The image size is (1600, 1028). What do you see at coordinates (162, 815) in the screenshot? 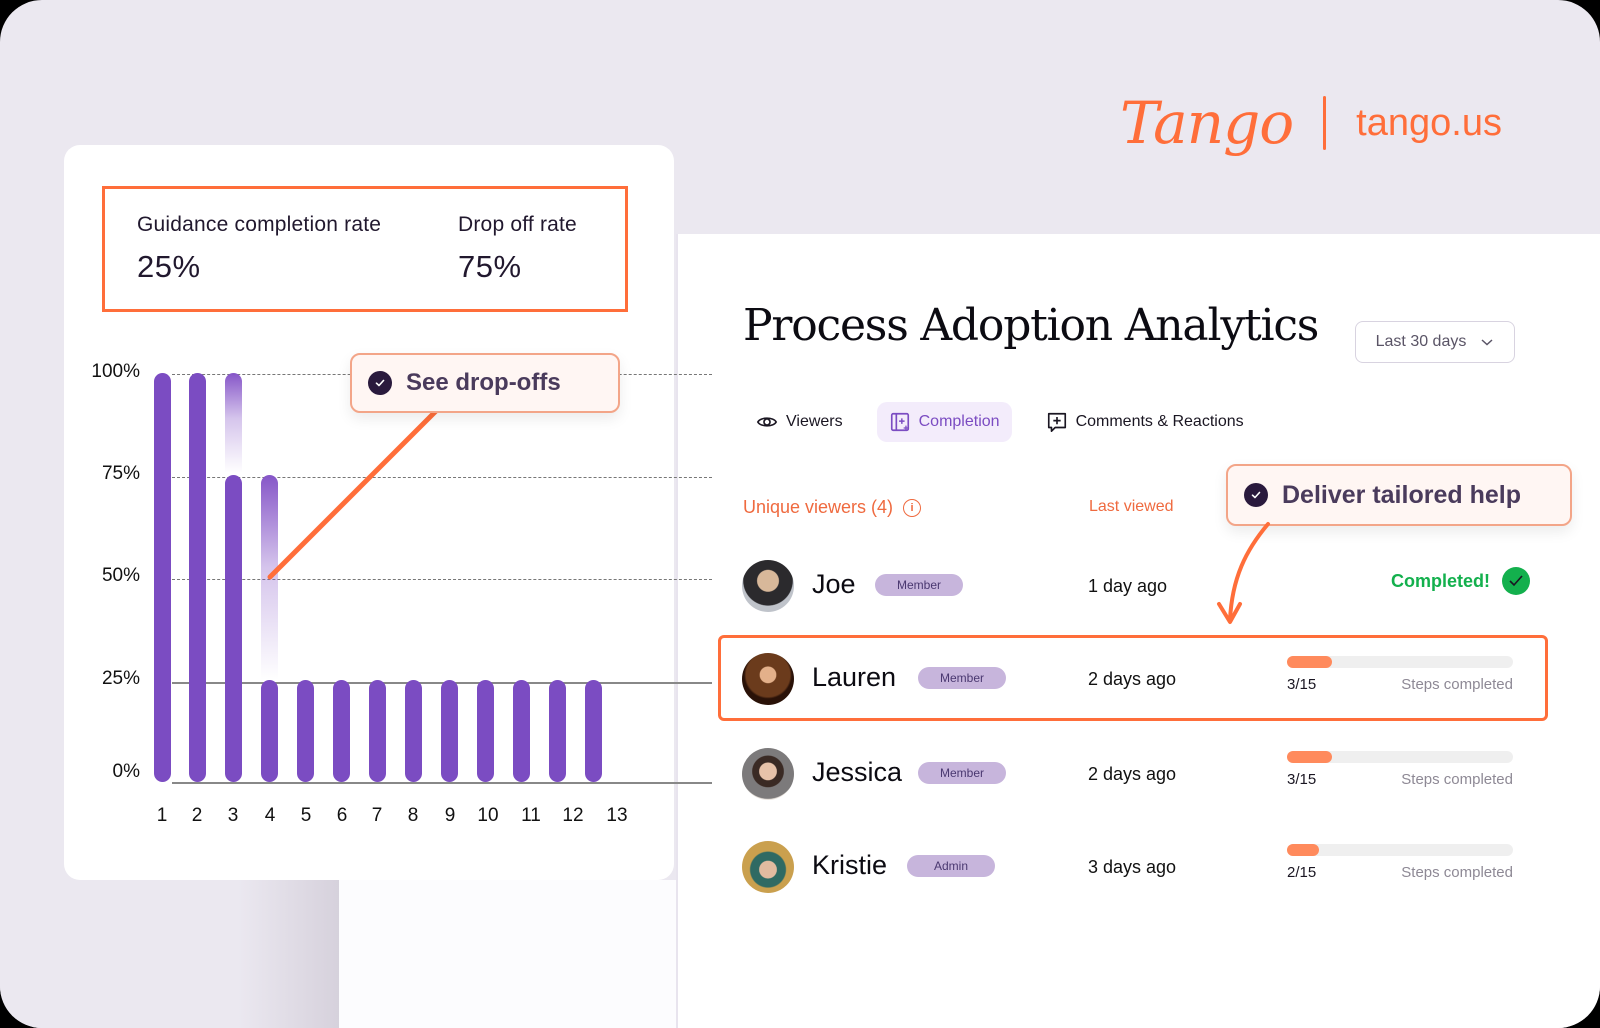
I see `x-tick: 1` at bounding box center [162, 815].